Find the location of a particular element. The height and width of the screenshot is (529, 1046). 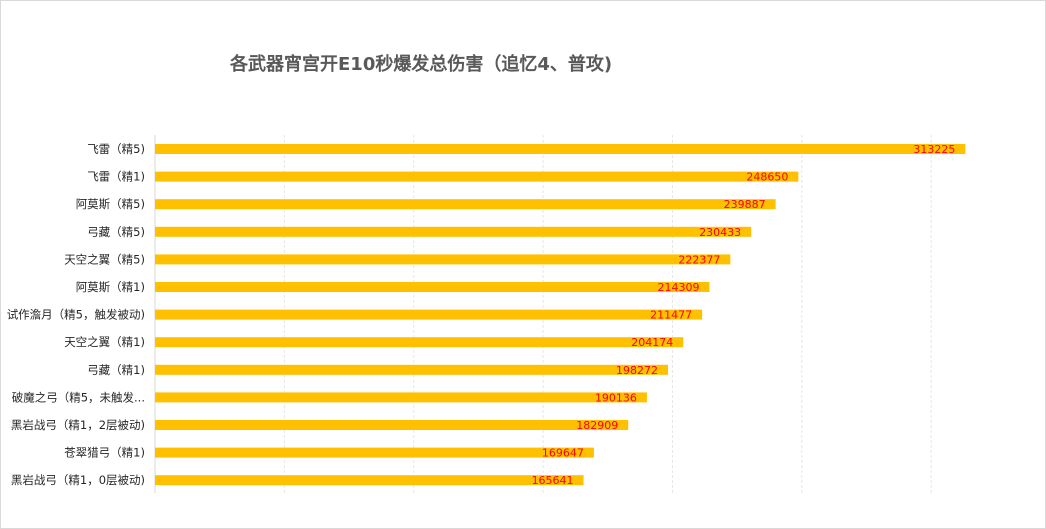

data-label: 239887 is located at coordinates (745, 204).